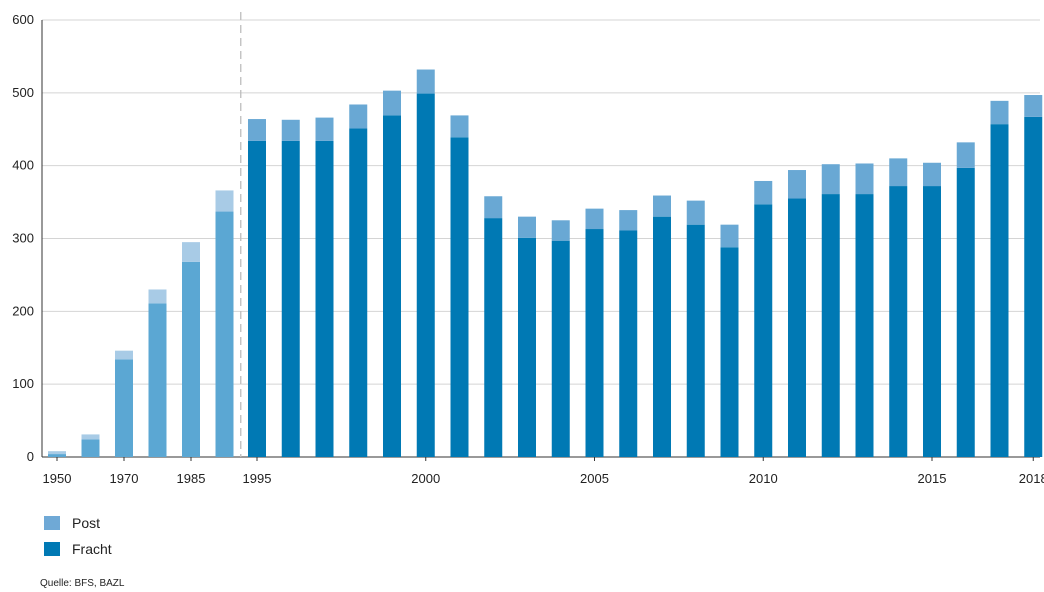 The height and width of the screenshot is (592, 1044). I want to click on y-tick-label: 300, so click(23, 238).